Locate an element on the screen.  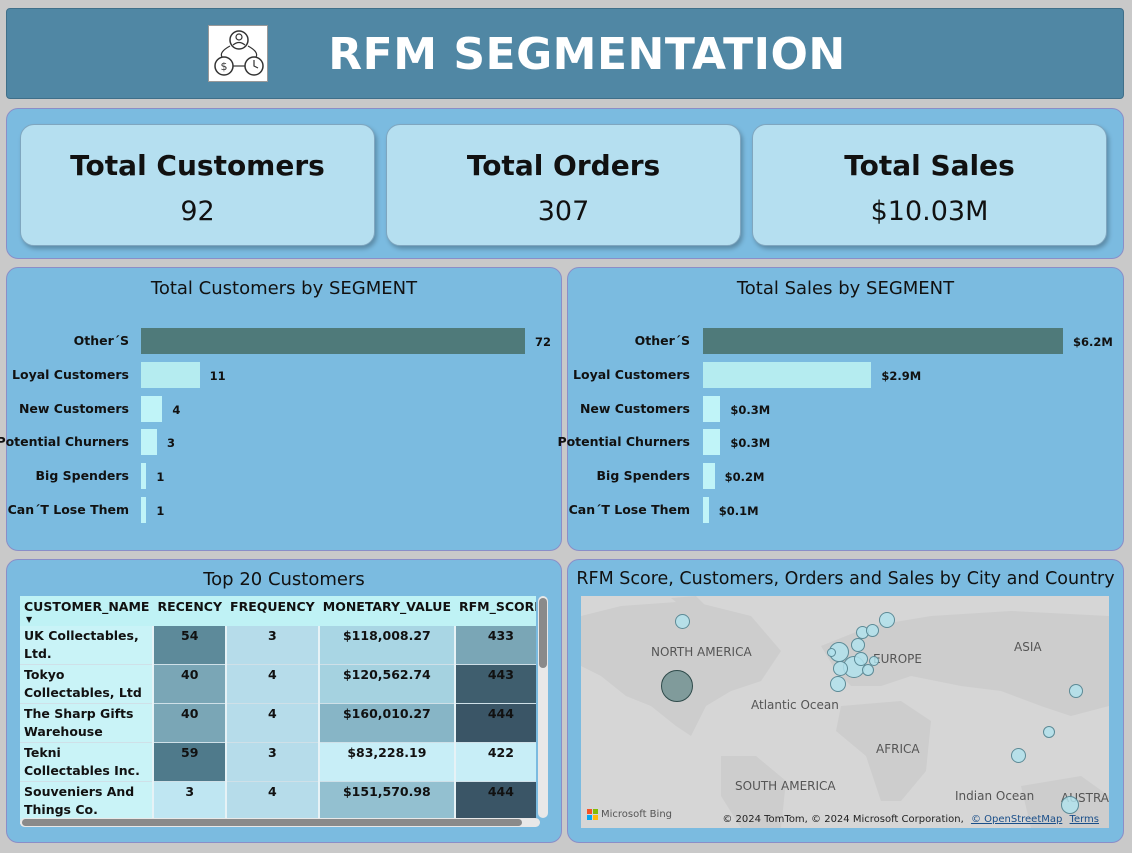
table-row: Tekni Collectables Inc. 59 3 $83,228.19 422 is located at coordinates (278, 762).